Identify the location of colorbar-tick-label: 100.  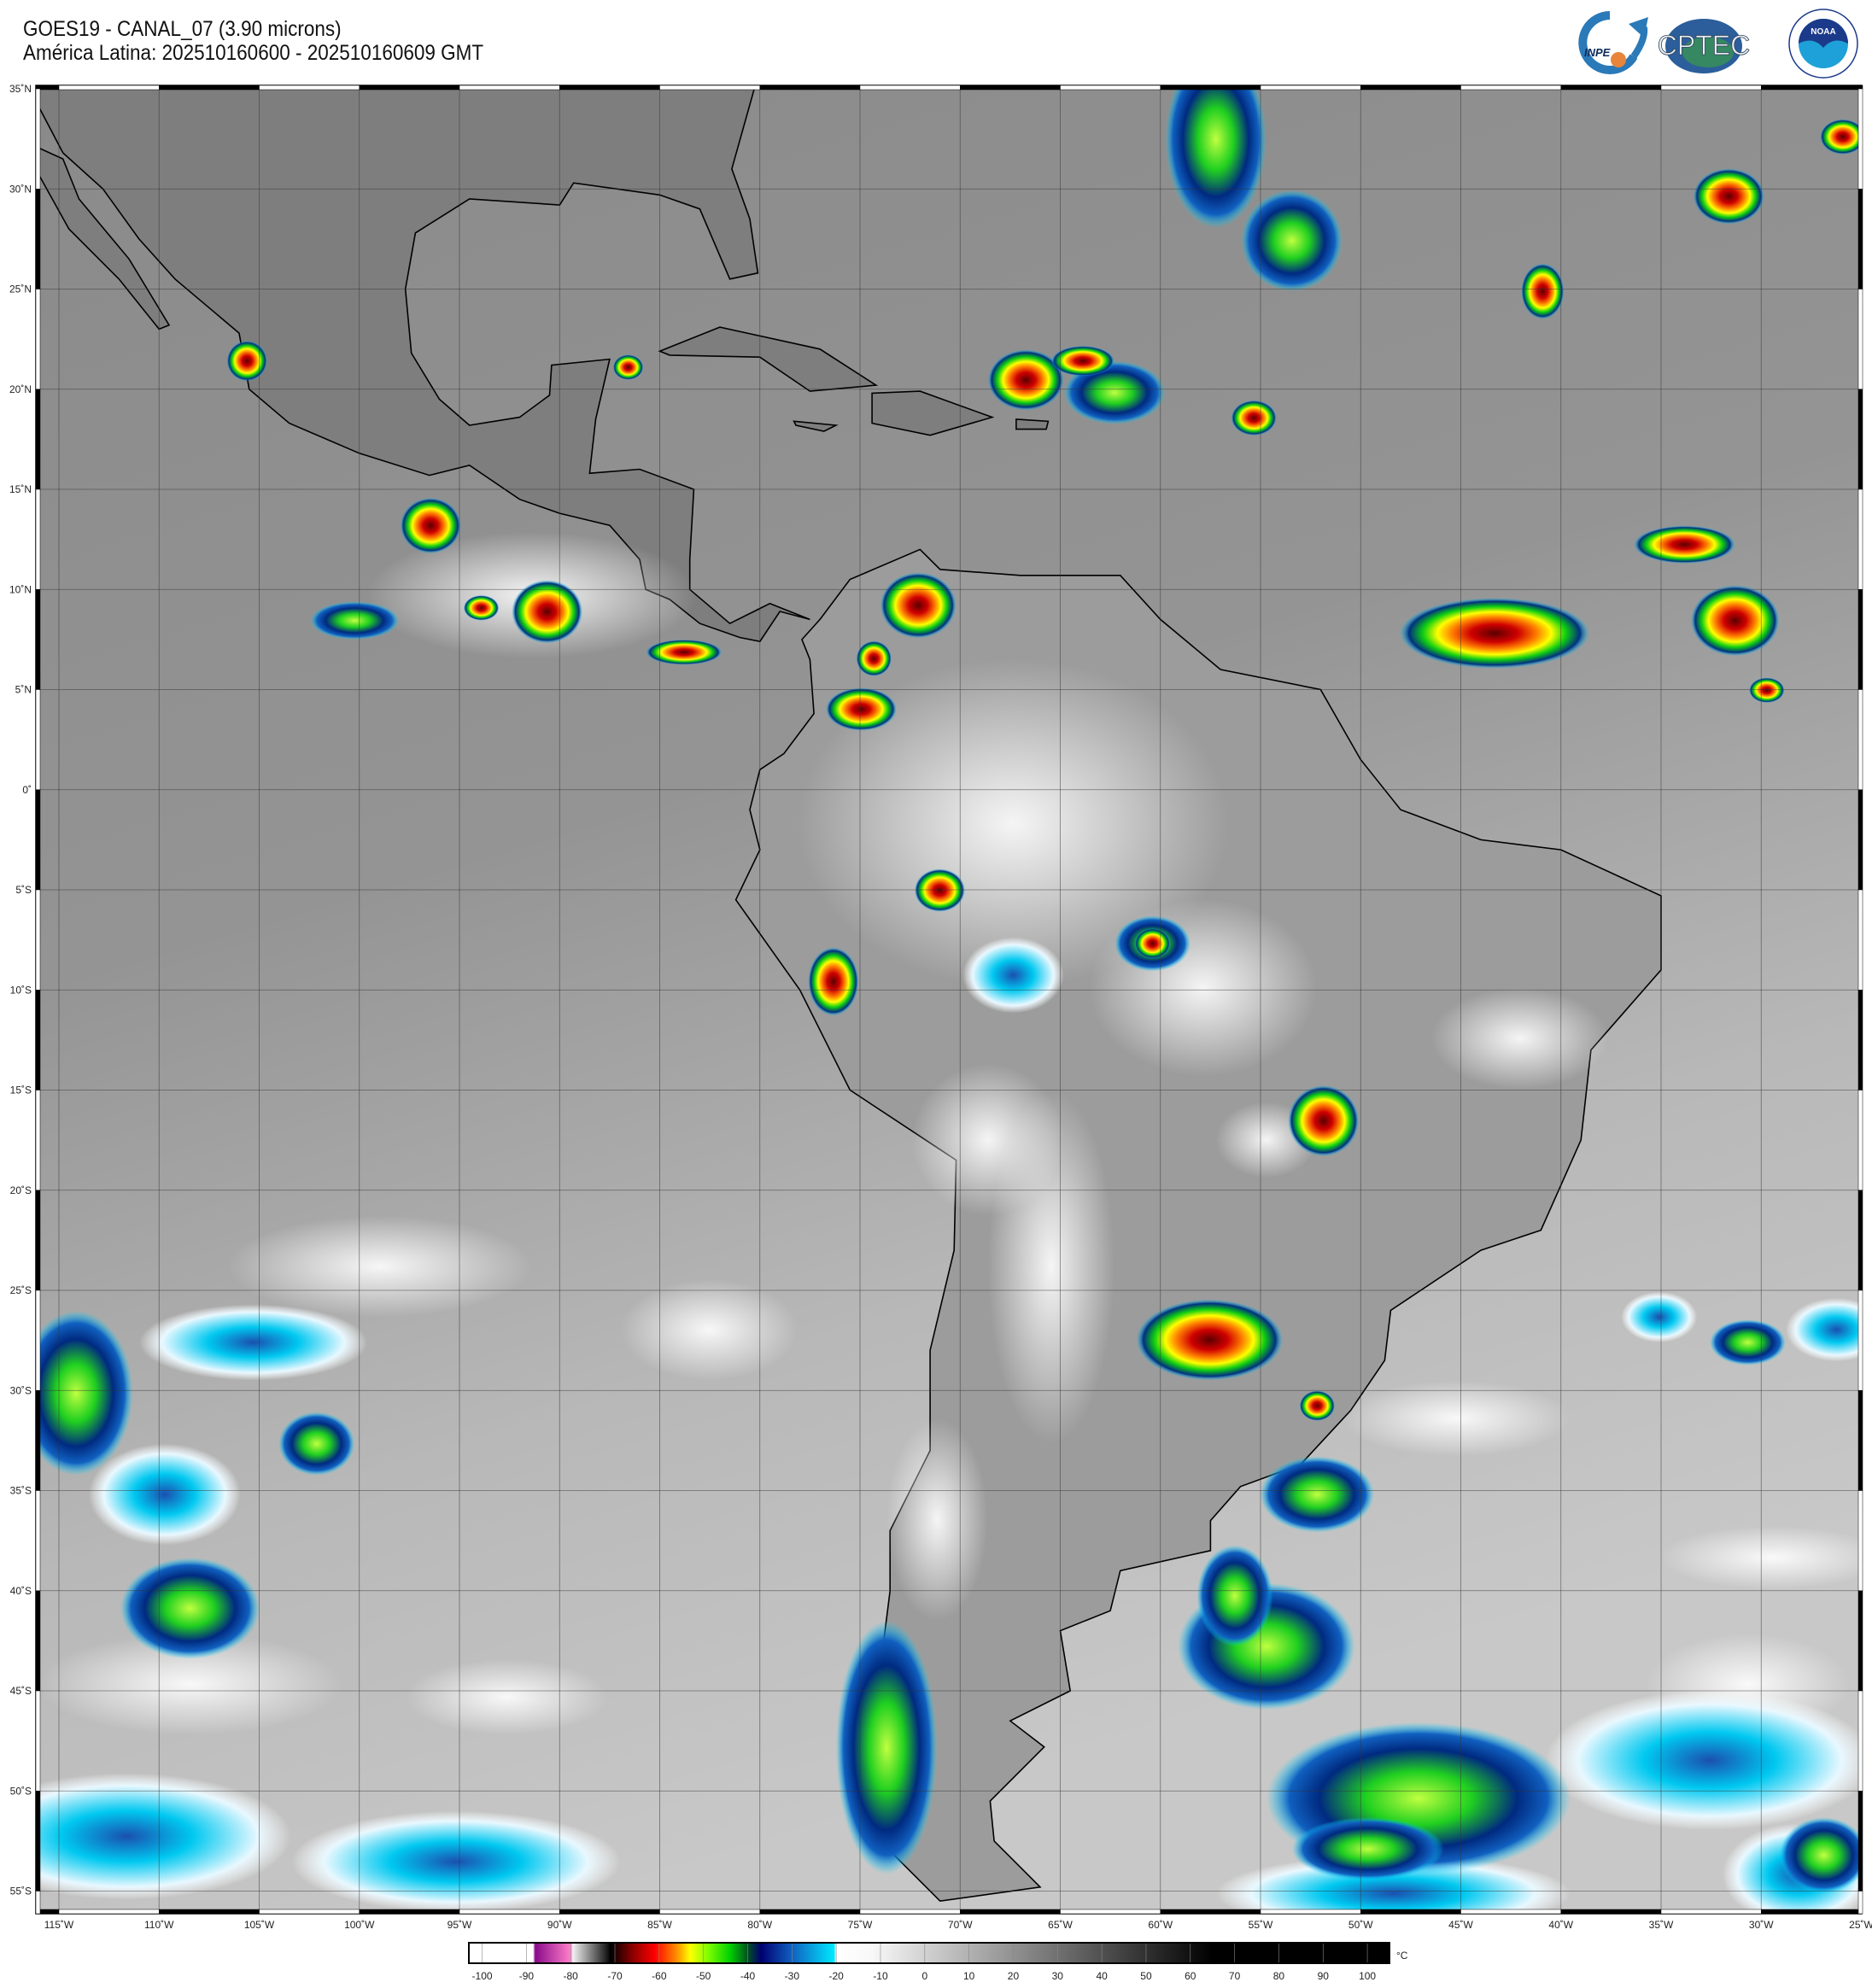
(1367, 1976).